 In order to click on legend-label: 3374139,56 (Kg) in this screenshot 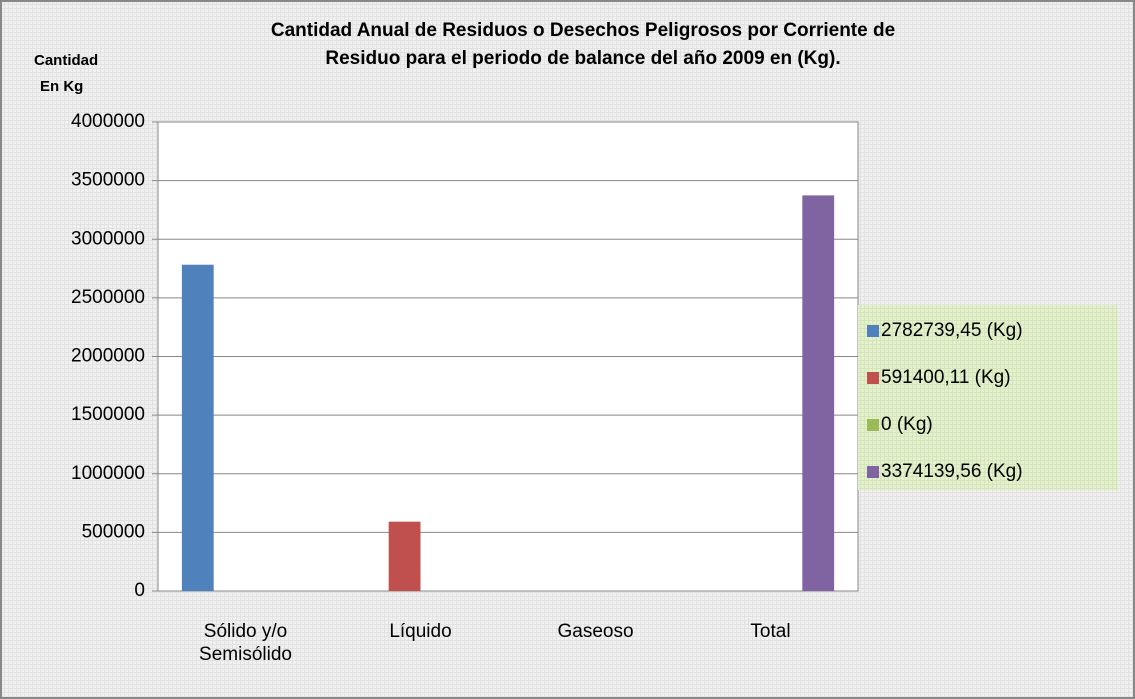, I will do `click(952, 471)`.